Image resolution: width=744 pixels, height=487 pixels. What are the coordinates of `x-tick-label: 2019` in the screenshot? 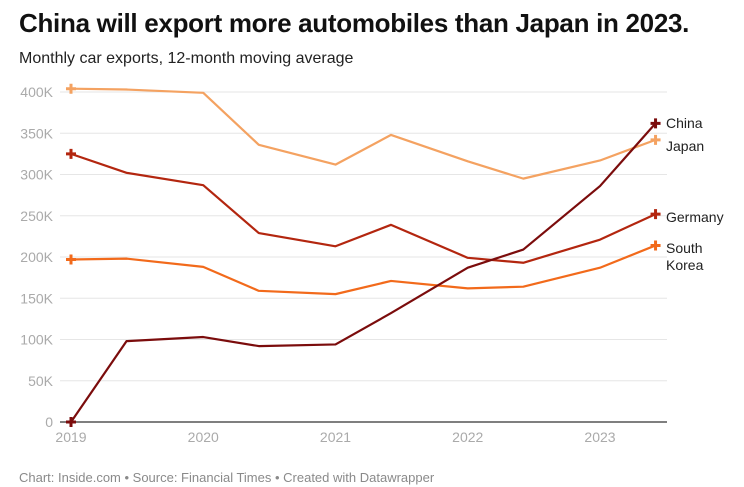 It's located at (70, 437).